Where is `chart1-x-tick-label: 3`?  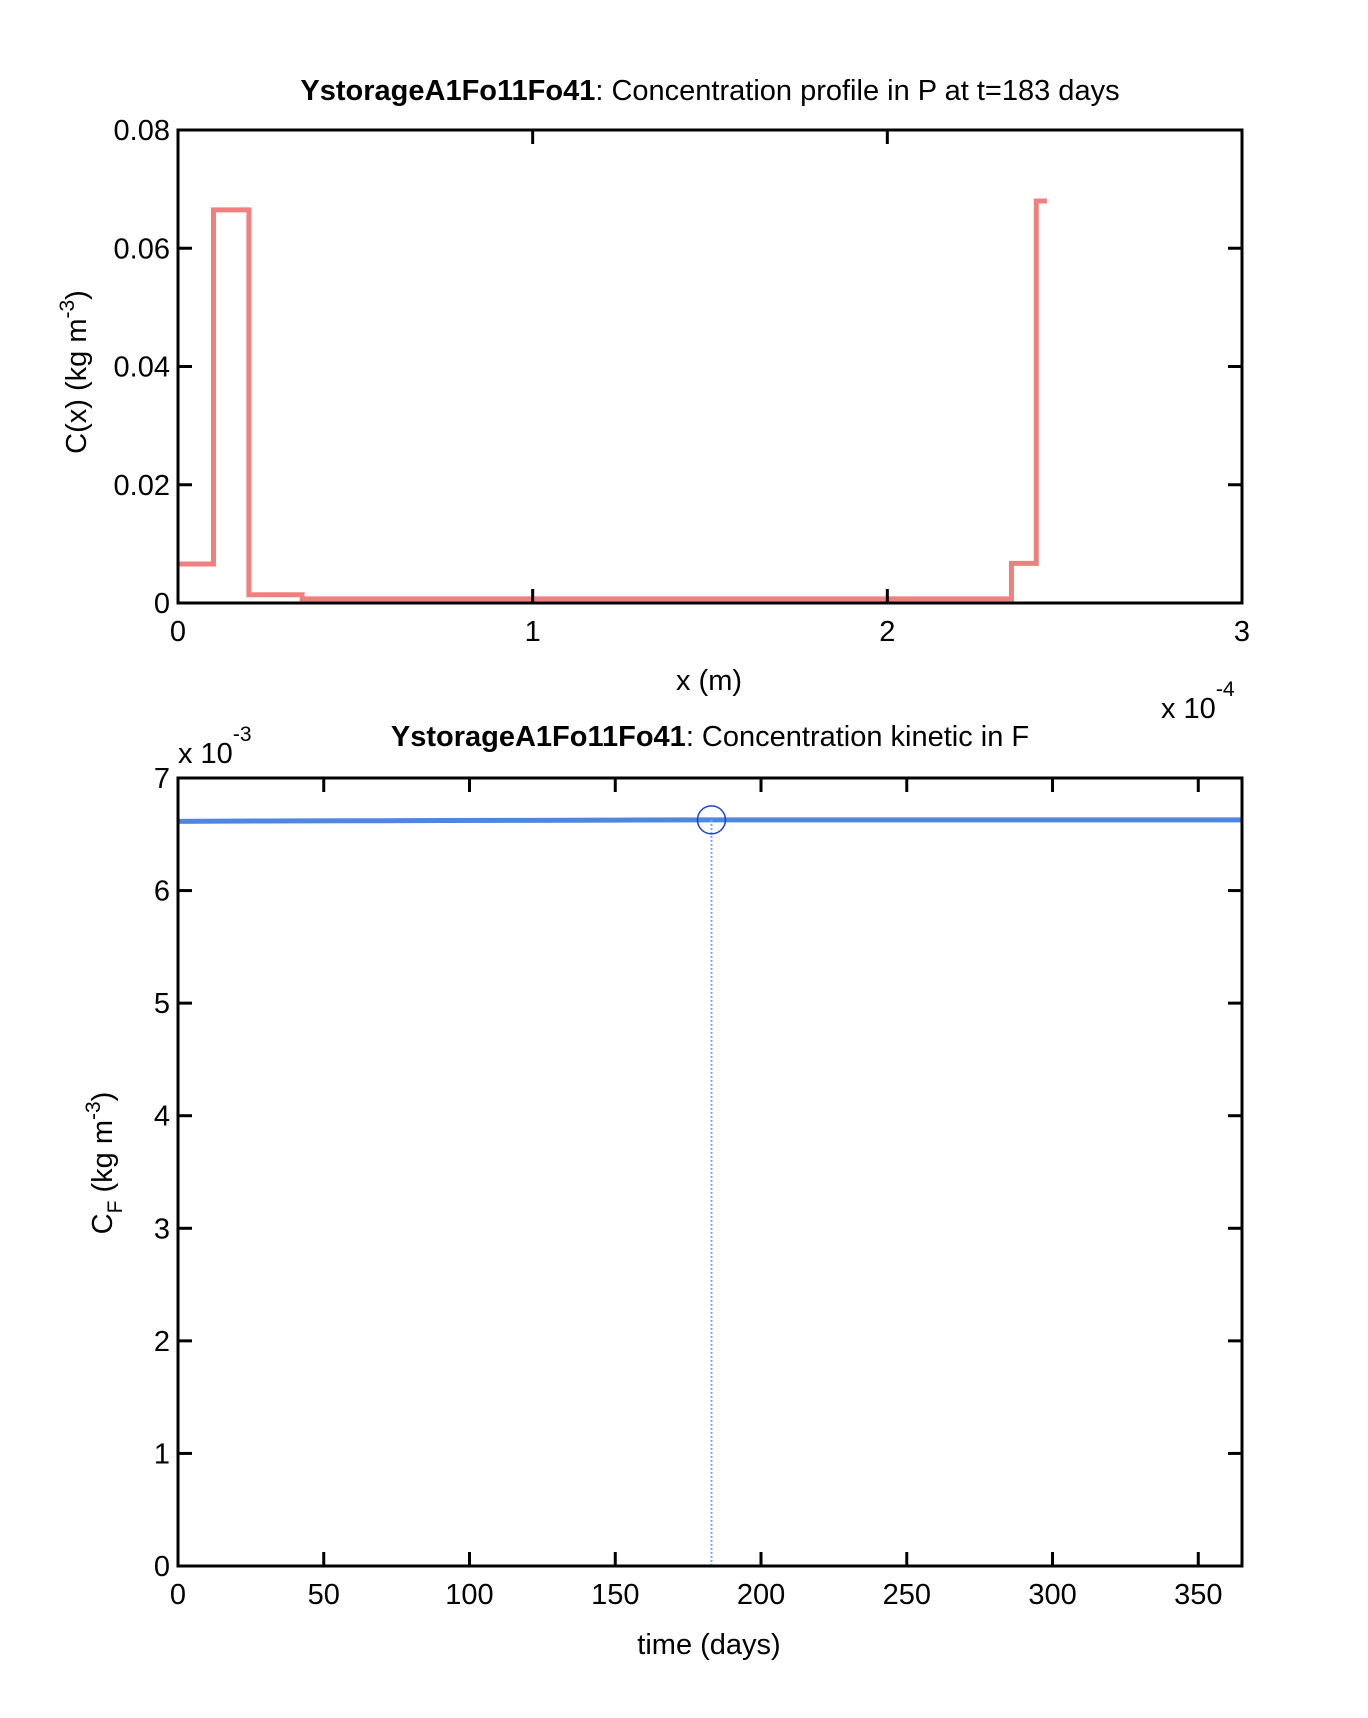
chart1-x-tick-label: 3 is located at coordinates (1242, 632).